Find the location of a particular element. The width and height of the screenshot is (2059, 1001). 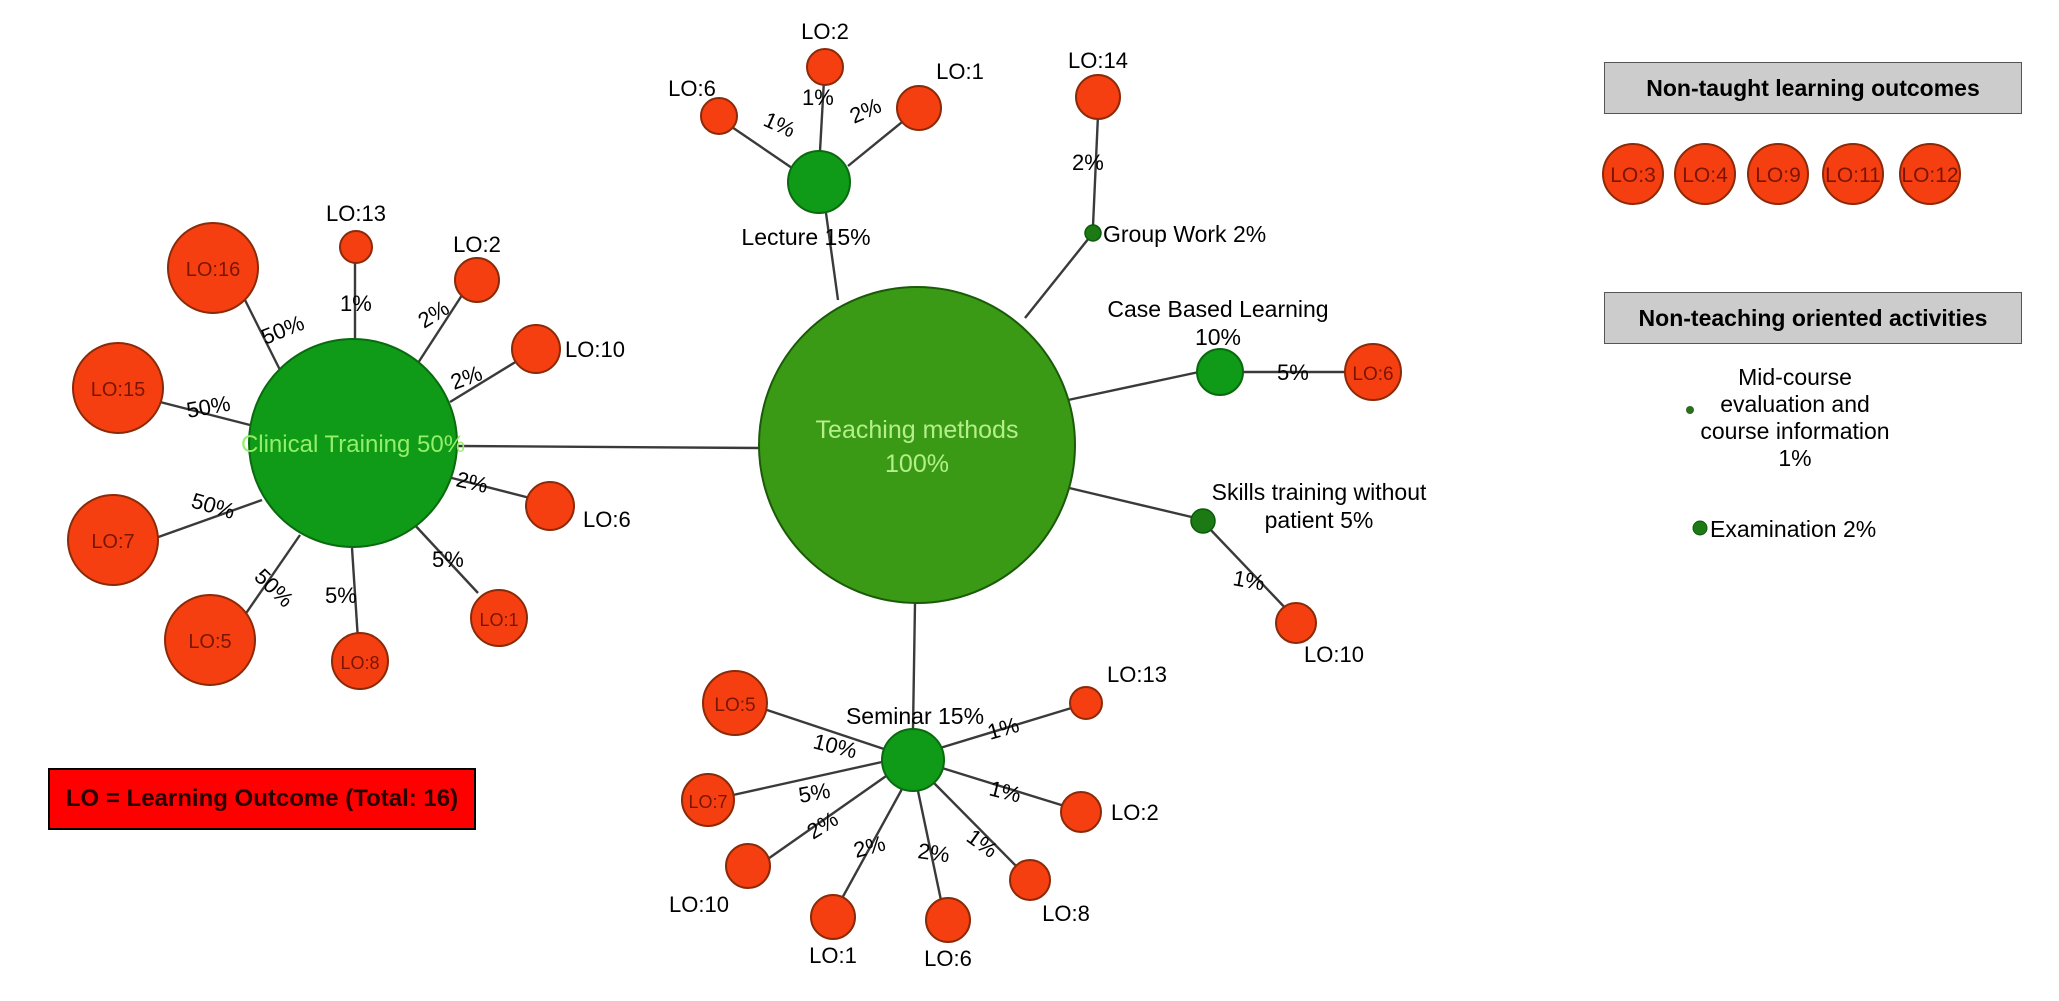

edge-clinical-lo8 is located at coordinates (355, 594).